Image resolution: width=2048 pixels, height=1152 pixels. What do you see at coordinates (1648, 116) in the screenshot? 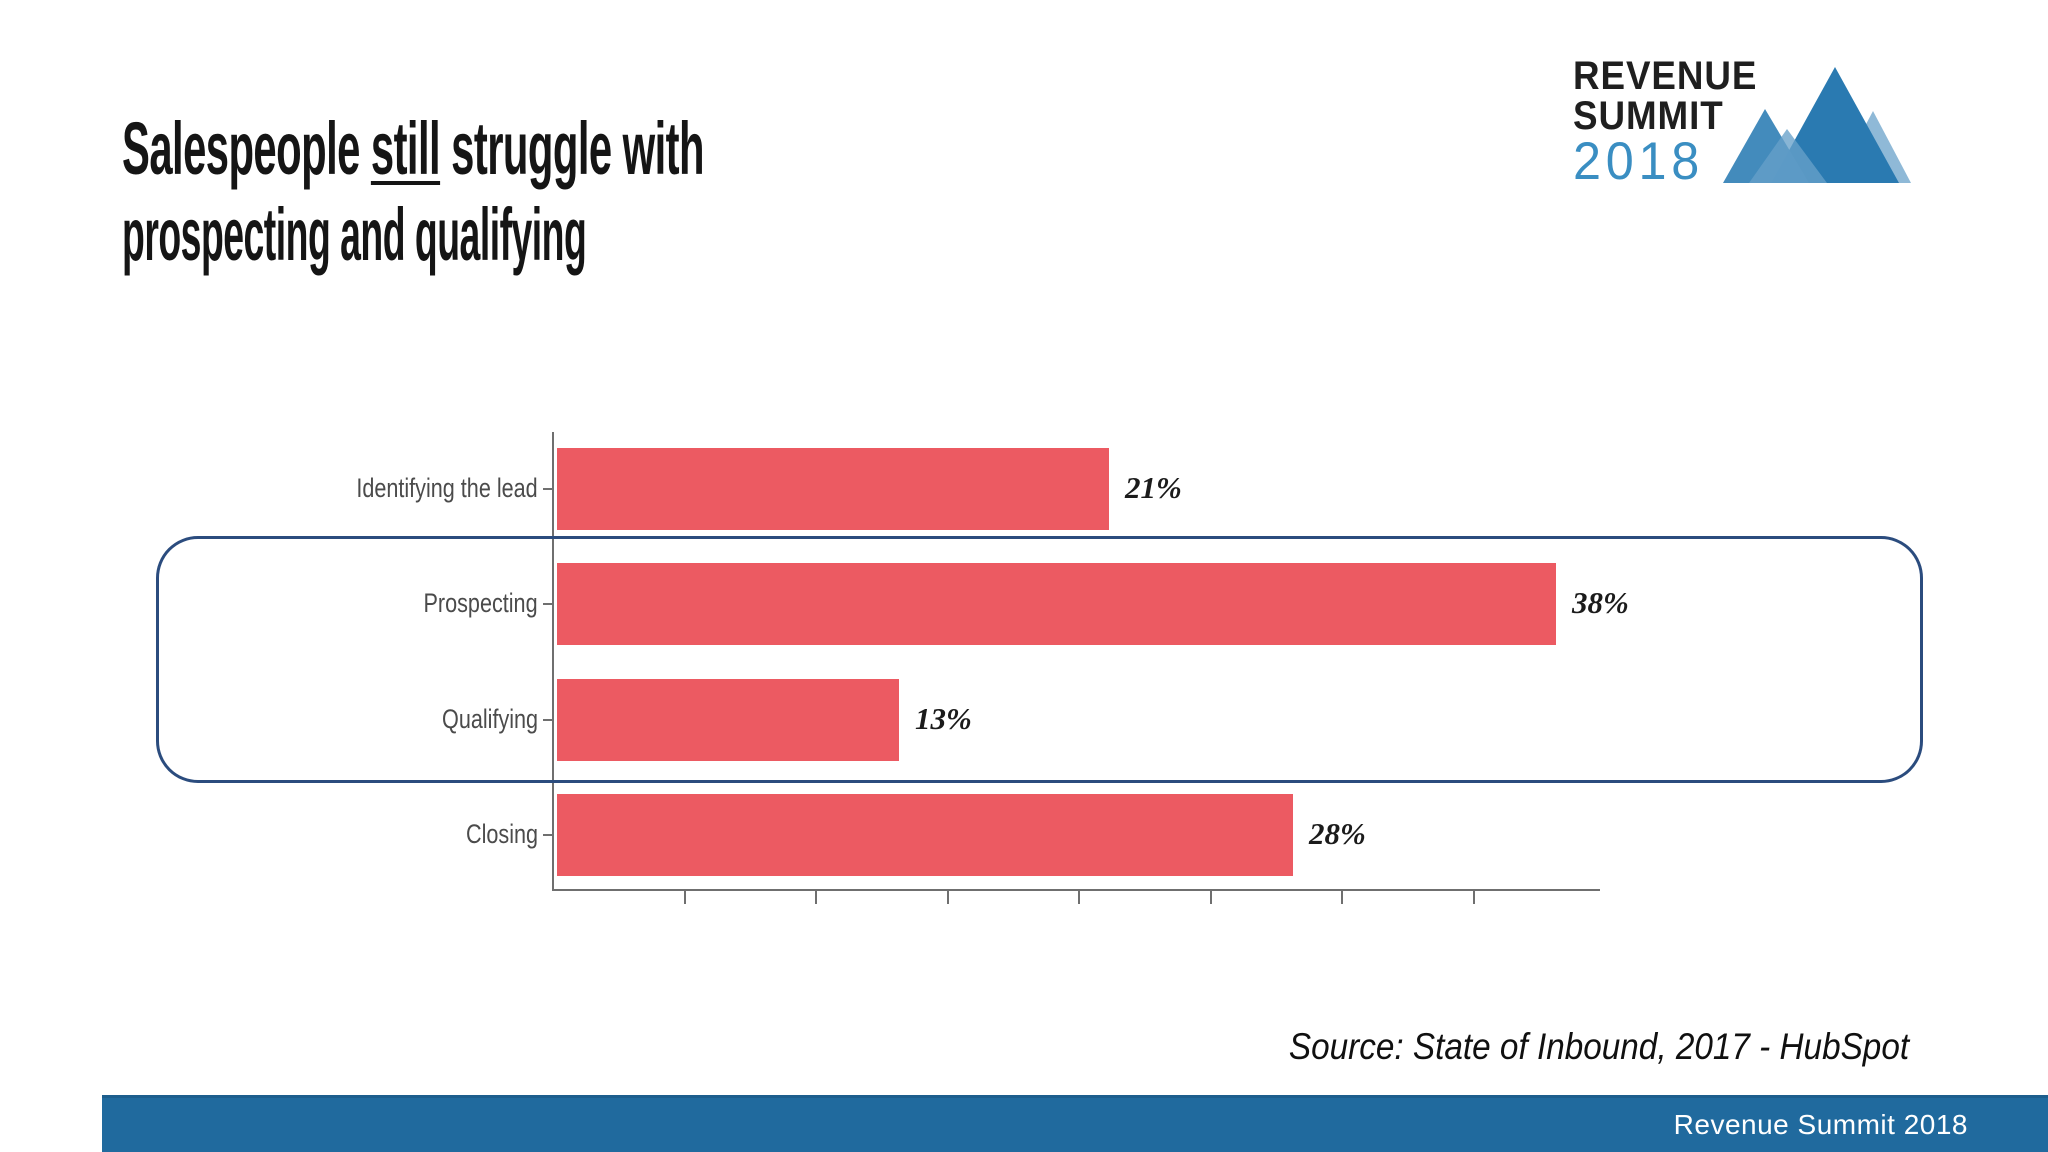
I see `logo-word-summit: SUMMIT` at bounding box center [1648, 116].